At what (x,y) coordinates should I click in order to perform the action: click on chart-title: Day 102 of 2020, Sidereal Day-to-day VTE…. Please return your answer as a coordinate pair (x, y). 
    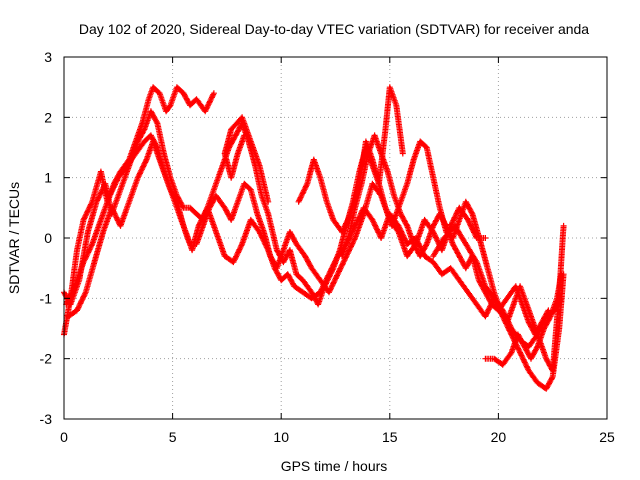
    Looking at the image, I should click on (334, 29).